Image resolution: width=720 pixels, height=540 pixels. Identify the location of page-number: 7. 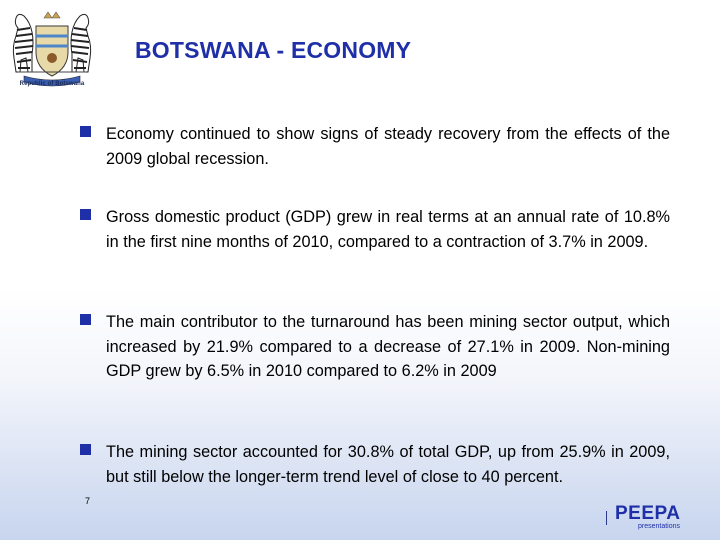
(88, 501).